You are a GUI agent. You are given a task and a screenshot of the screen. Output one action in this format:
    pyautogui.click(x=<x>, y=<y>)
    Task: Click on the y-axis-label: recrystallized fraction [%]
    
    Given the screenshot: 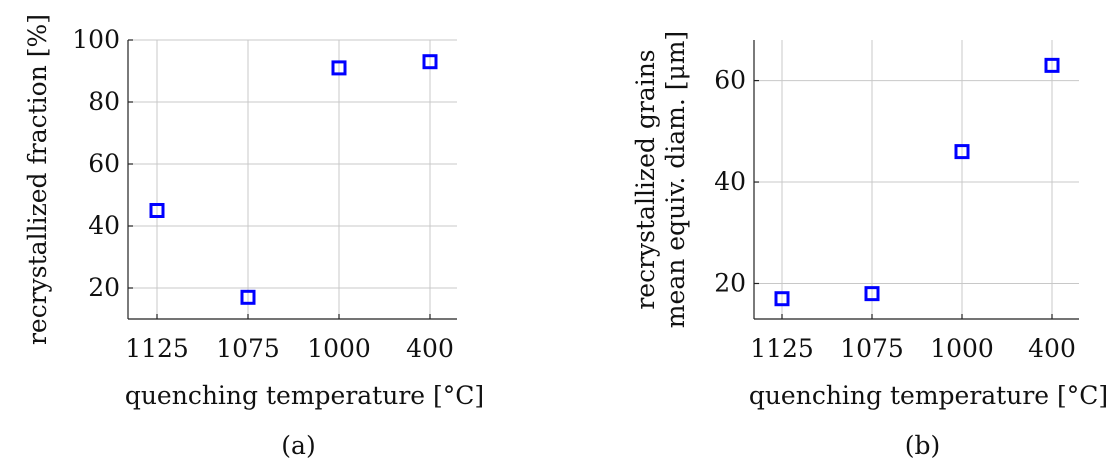 What is the action you would take?
    pyautogui.click(x=37, y=179)
    